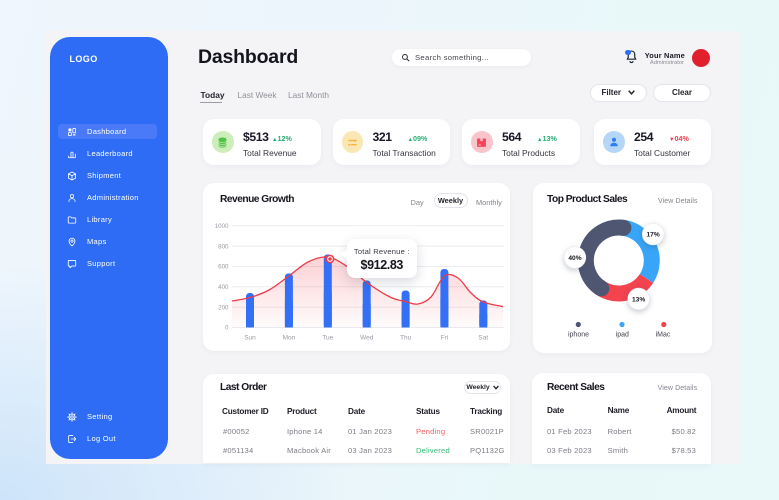 This screenshot has width=779, height=500. Describe the element at coordinates (250, 338) in the screenshot. I see `svg-text: Sun` at that location.